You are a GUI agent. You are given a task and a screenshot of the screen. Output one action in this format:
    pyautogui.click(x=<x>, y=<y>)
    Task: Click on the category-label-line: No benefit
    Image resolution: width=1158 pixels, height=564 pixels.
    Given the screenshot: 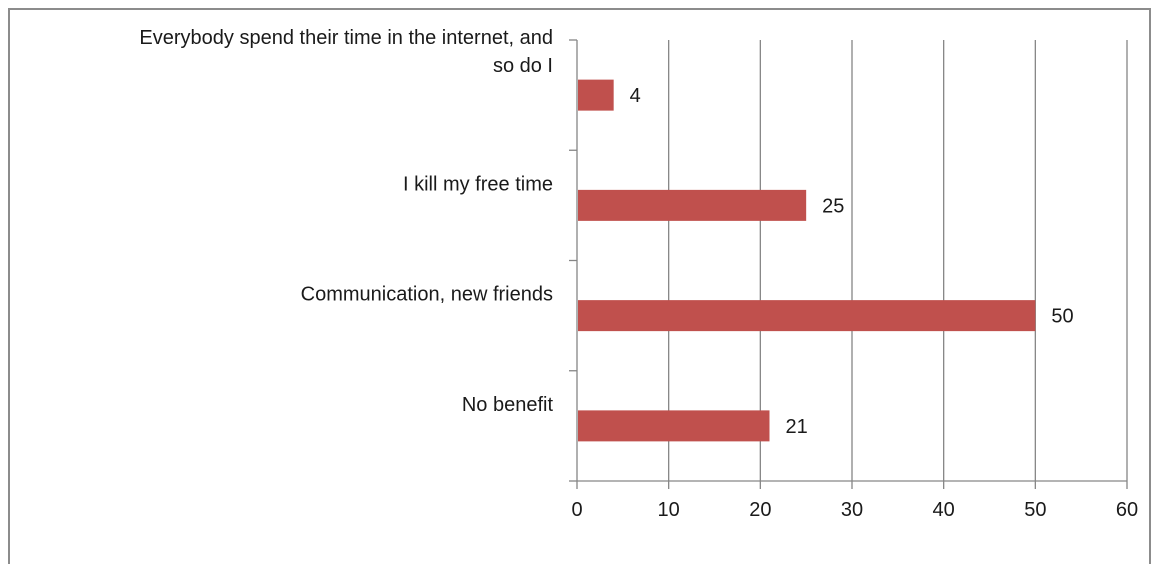 What is the action you would take?
    pyautogui.click(x=508, y=405)
    